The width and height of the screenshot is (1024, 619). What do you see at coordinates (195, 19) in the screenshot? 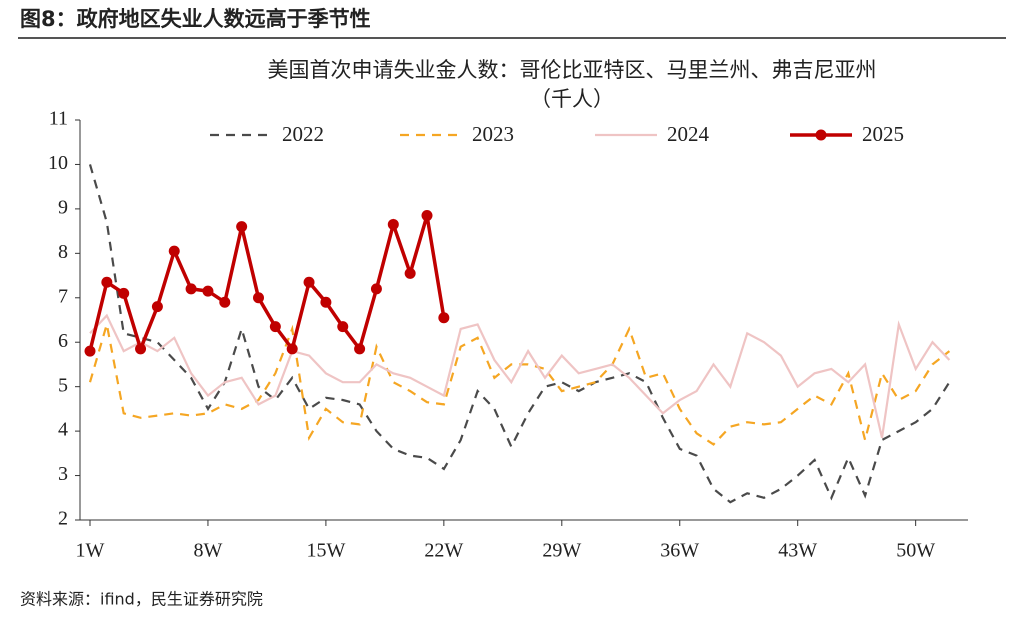
I see `header: 图8：政府地区失业人数远高于季节性` at bounding box center [195, 19].